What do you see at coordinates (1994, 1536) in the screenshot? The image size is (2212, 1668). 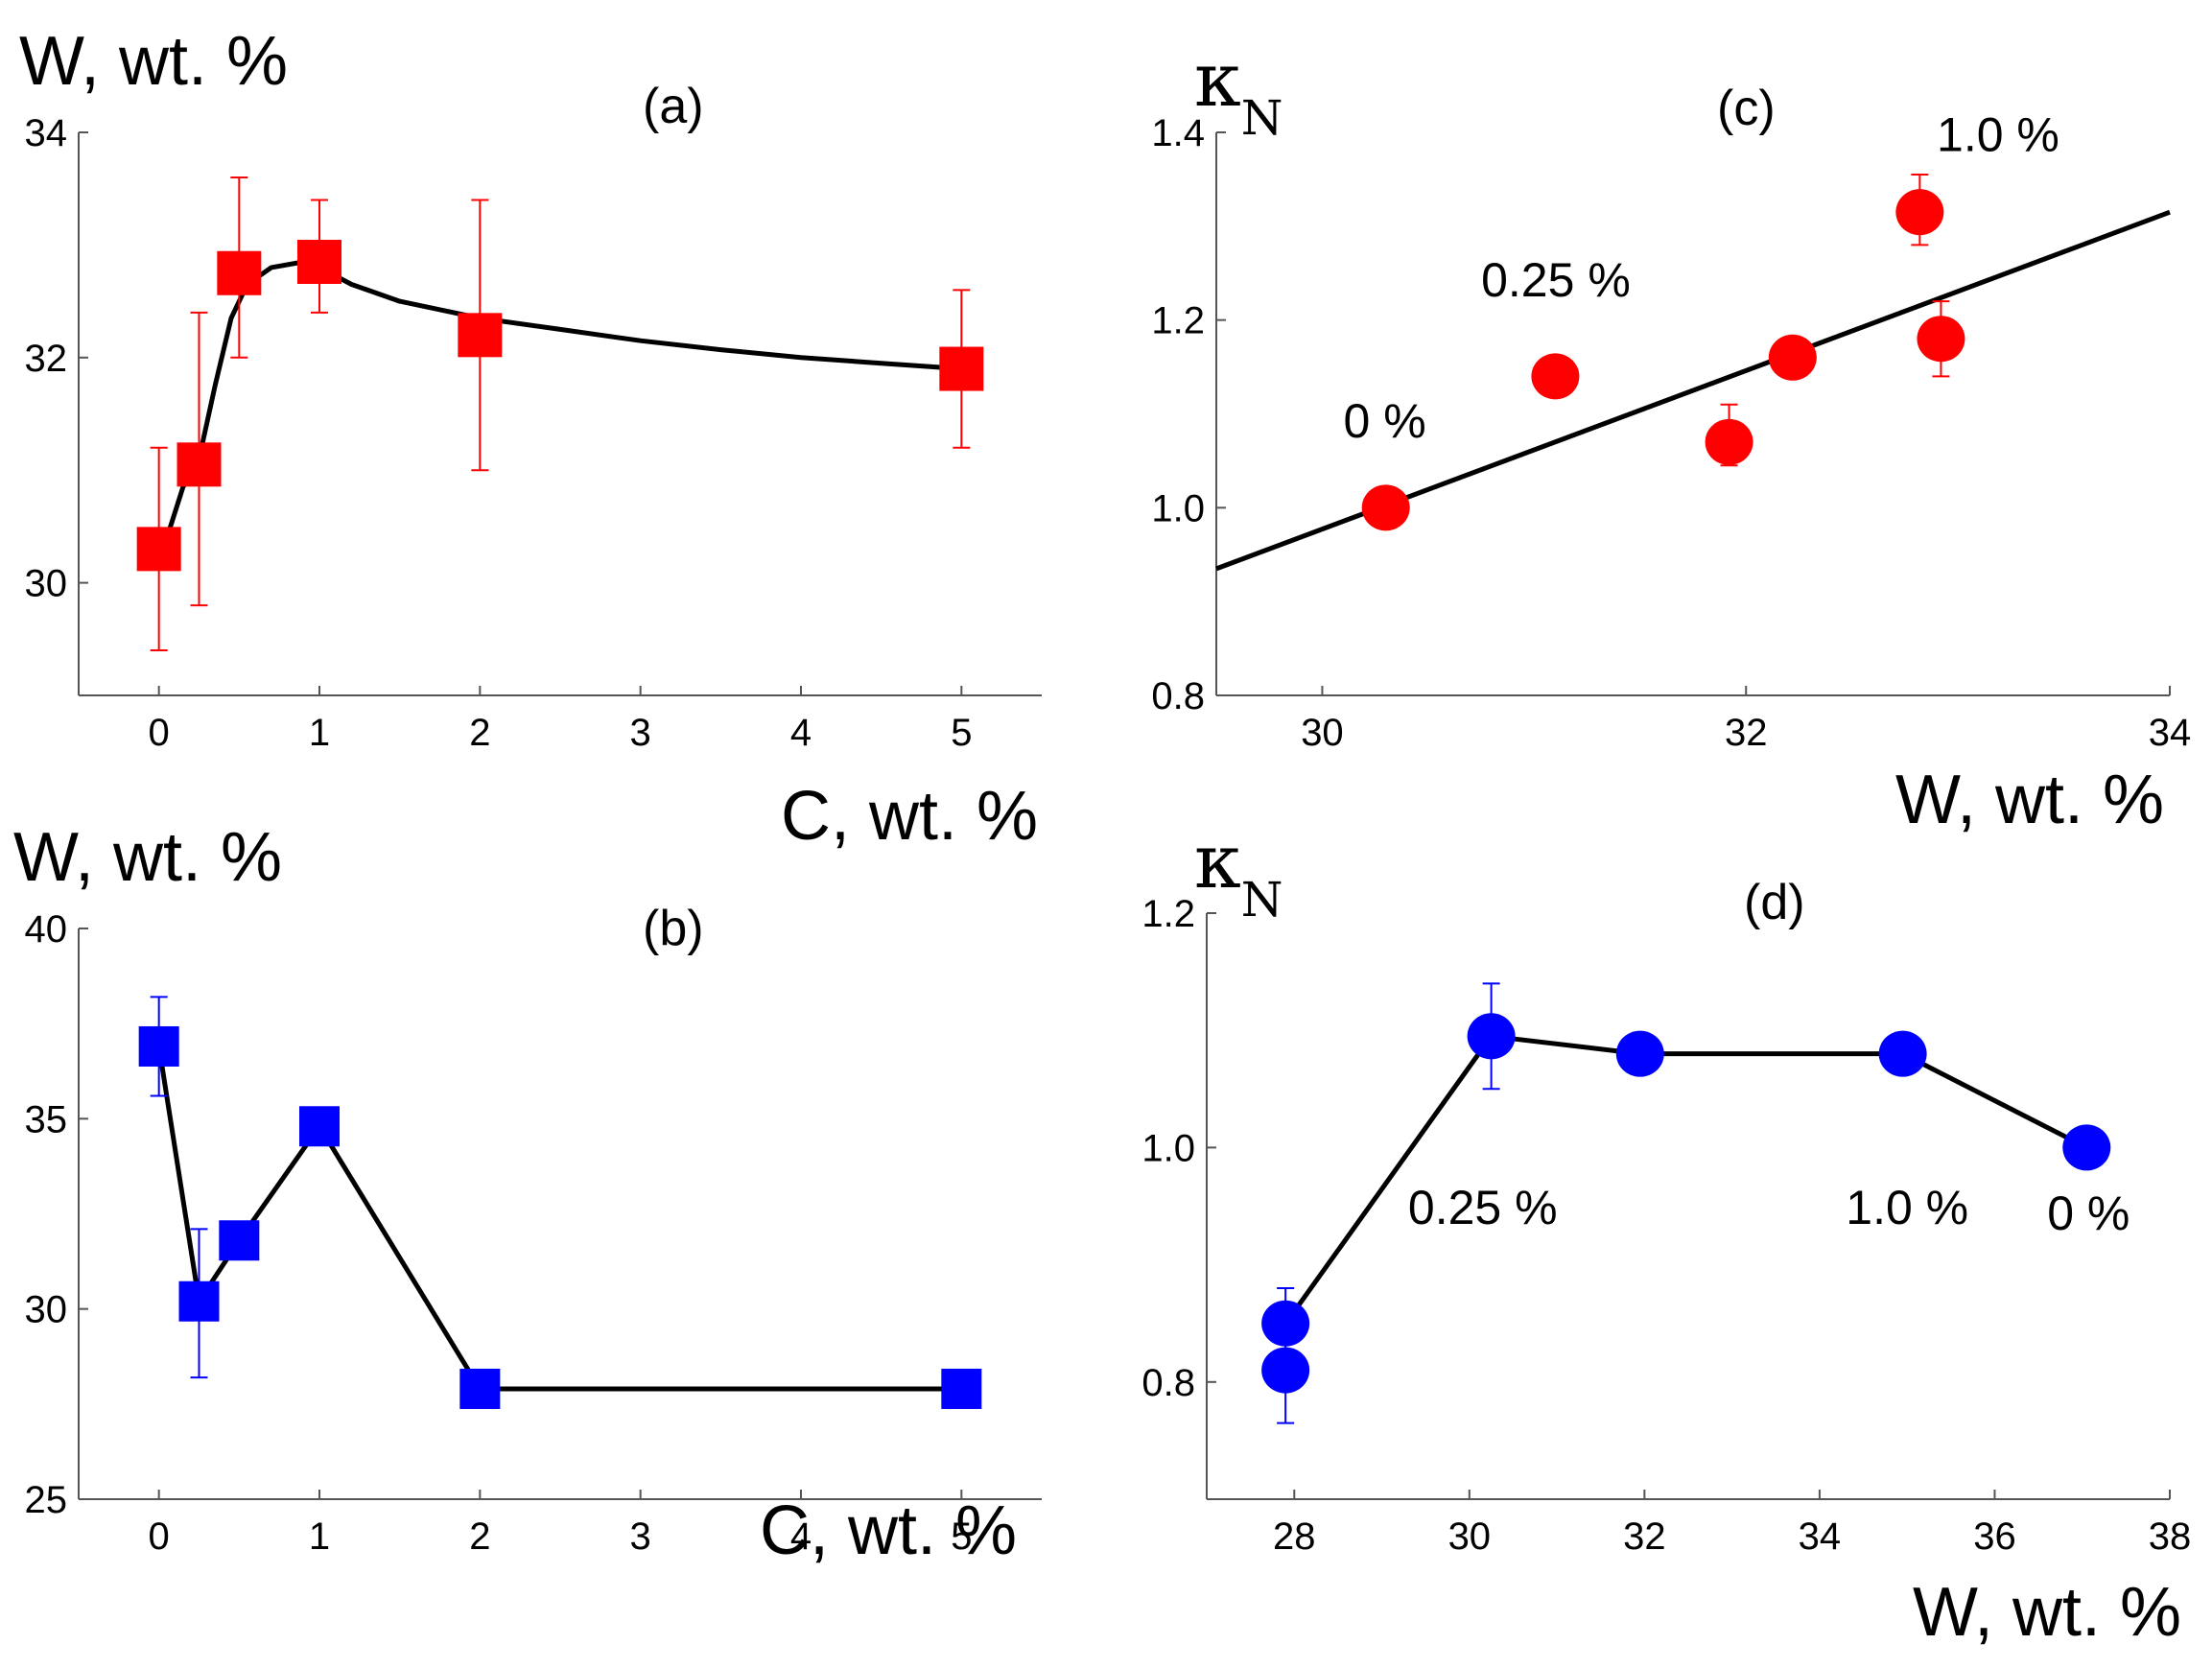 I see `x-tick-label: 36` at bounding box center [1994, 1536].